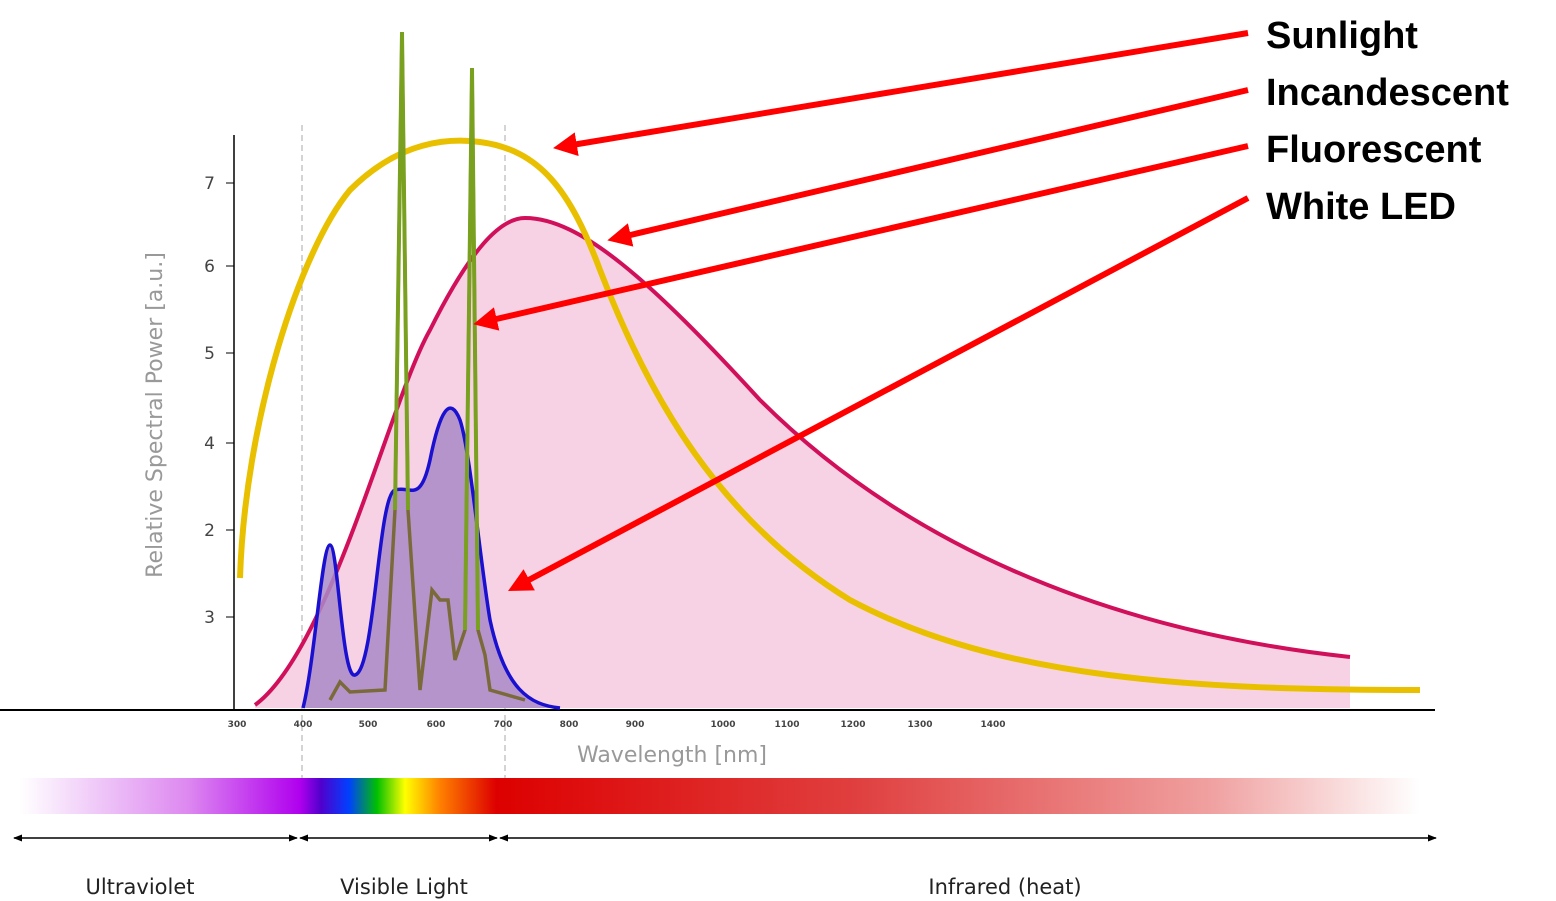  I want to click on x-tick-label: 400, so click(303, 725).